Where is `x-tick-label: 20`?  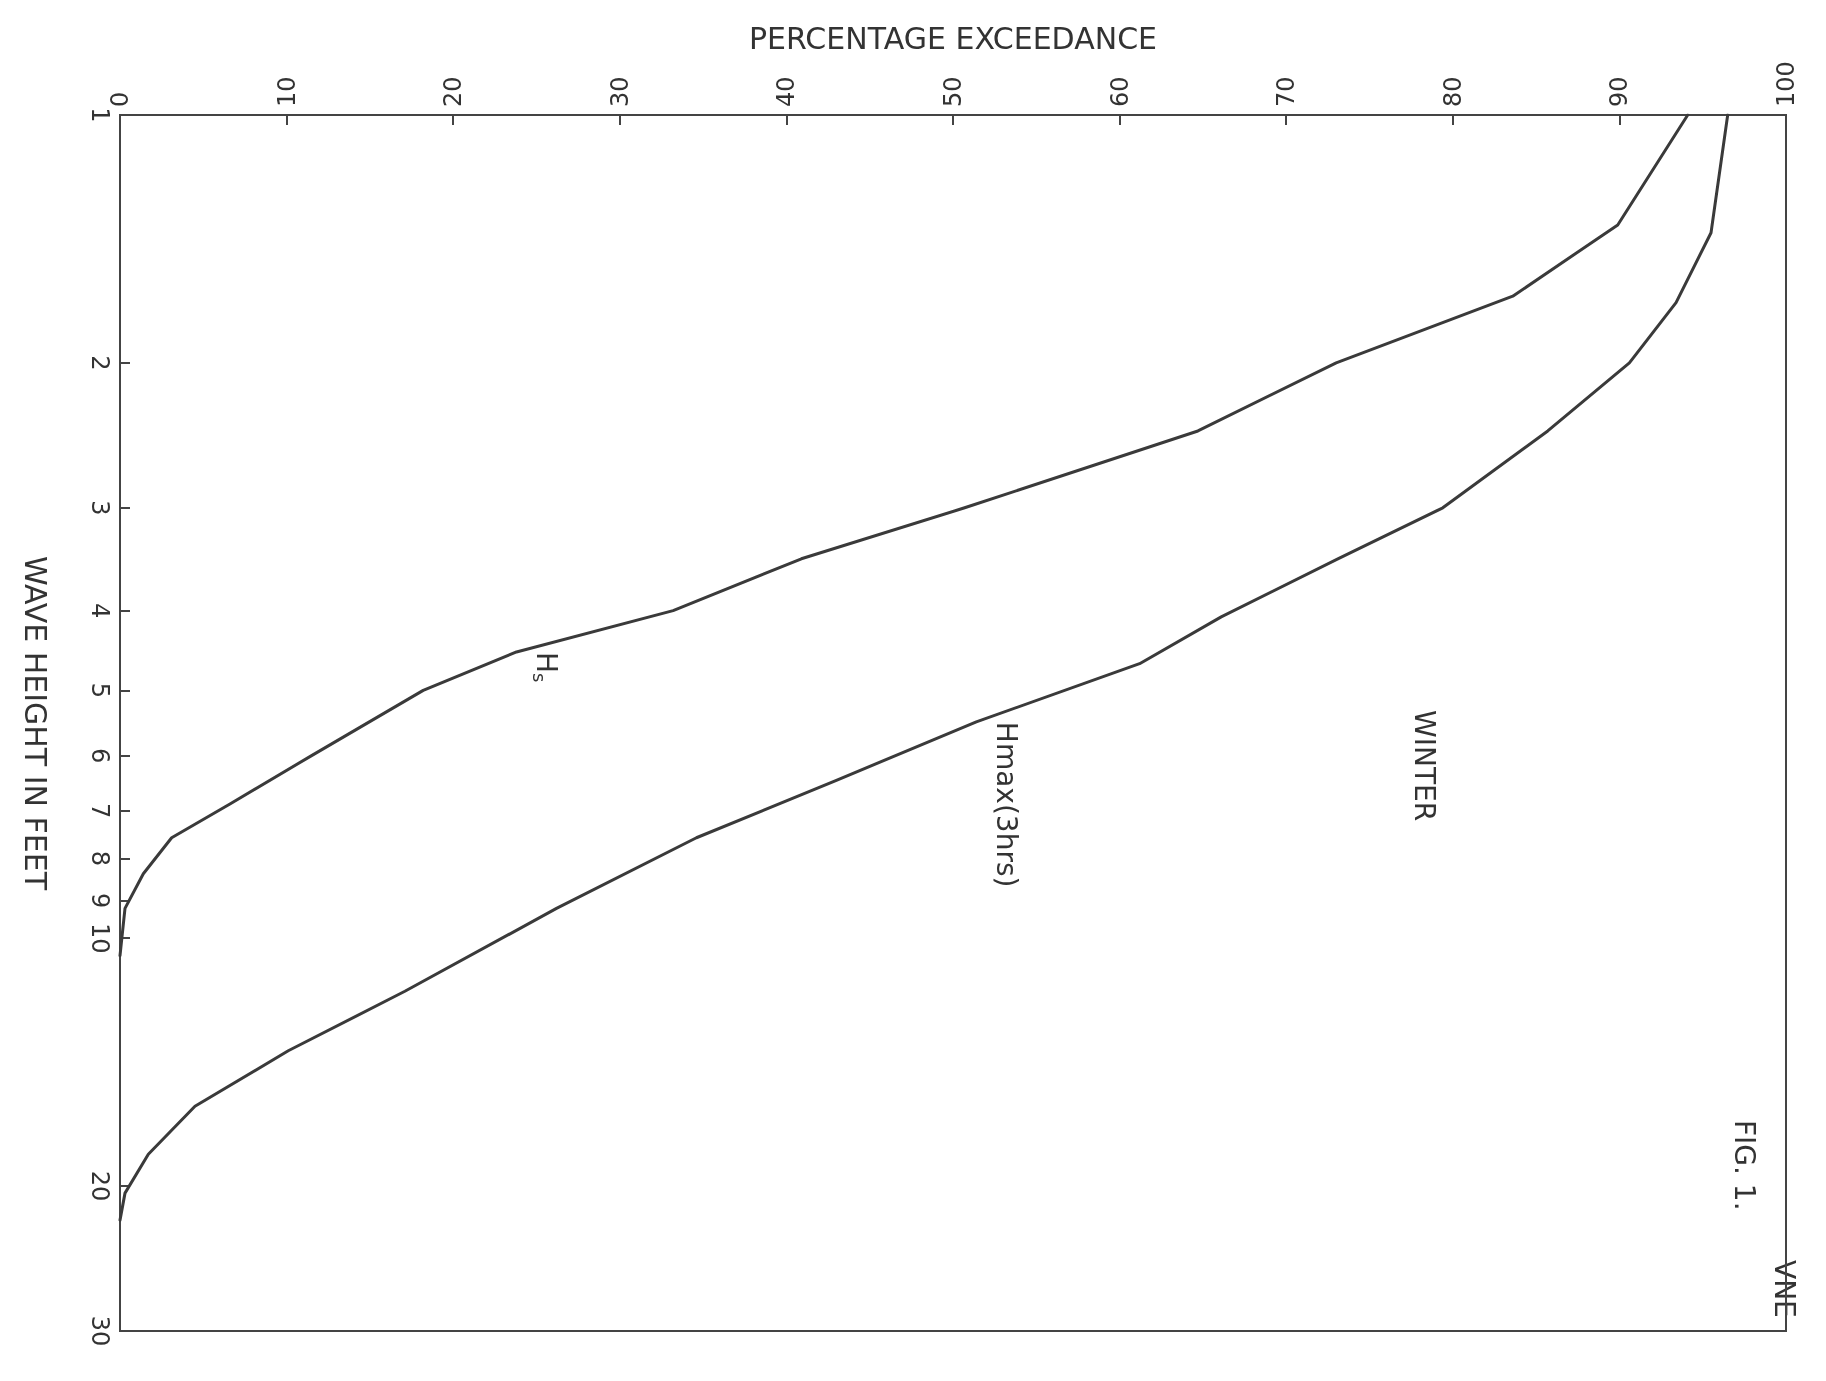
x-tick-label: 20 is located at coordinates (453, 91).